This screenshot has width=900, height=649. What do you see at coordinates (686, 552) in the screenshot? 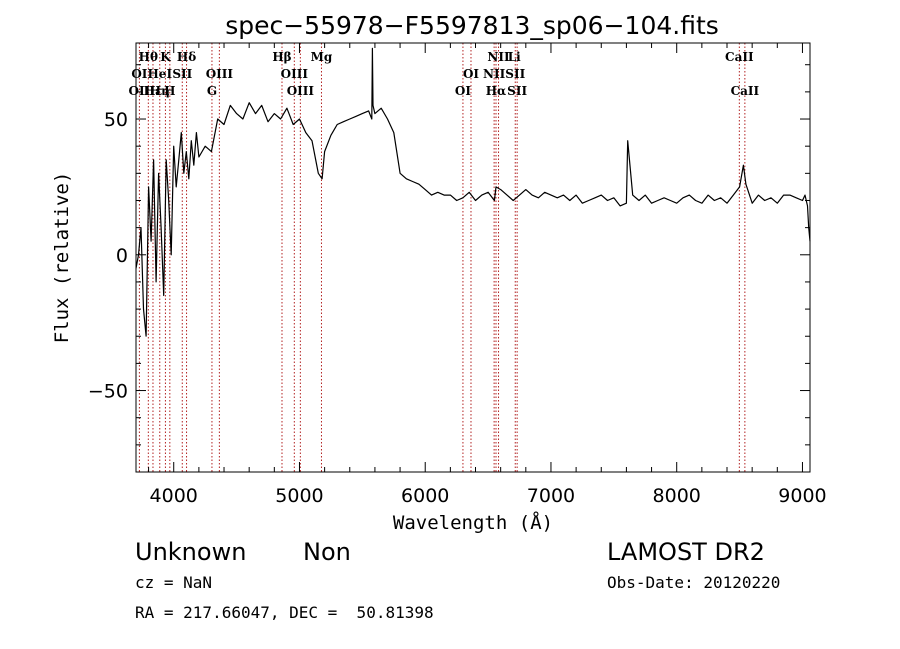
I see `survey-name: LAMOST DR2` at bounding box center [686, 552].